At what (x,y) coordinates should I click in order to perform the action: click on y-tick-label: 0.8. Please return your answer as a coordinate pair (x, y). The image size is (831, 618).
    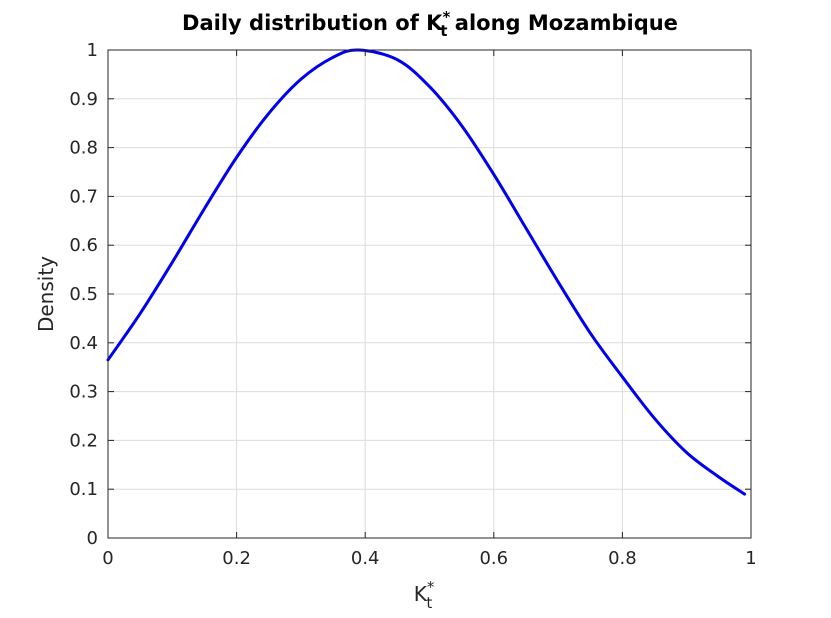
    Looking at the image, I should click on (83, 148).